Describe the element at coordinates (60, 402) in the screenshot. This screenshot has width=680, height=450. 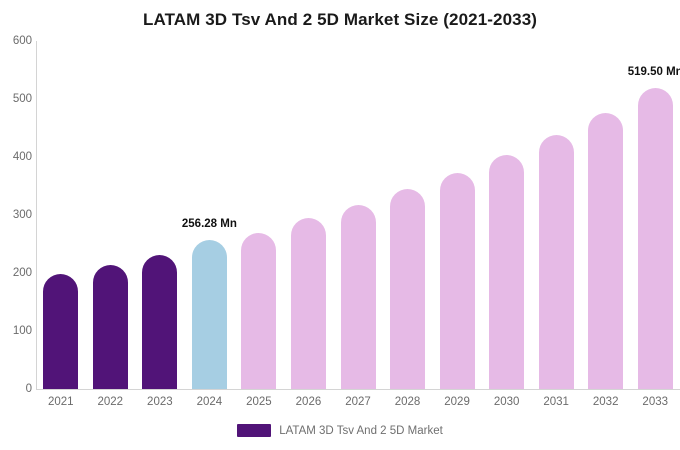
I see `x-axis-tick-2021: 2021` at that location.